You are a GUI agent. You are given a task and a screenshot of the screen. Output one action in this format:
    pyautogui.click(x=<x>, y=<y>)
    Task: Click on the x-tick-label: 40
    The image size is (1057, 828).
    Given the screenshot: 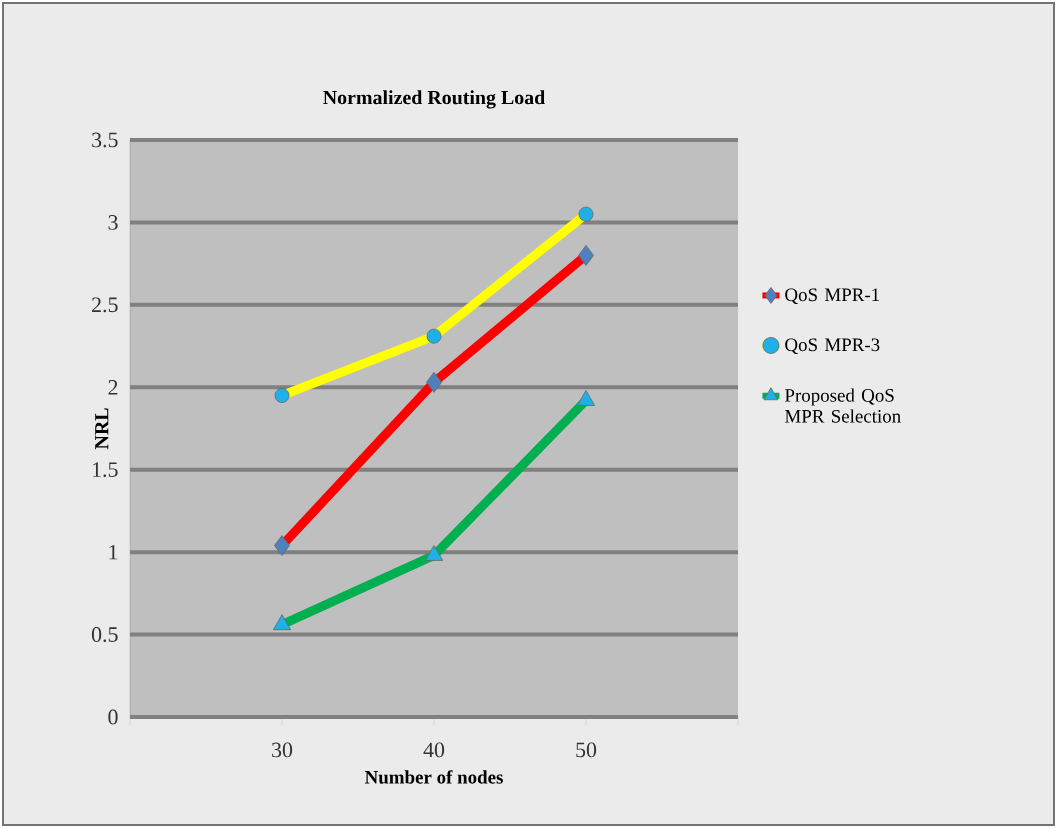 What is the action you would take?
    pyautogui.click(x=434, y=750)
    